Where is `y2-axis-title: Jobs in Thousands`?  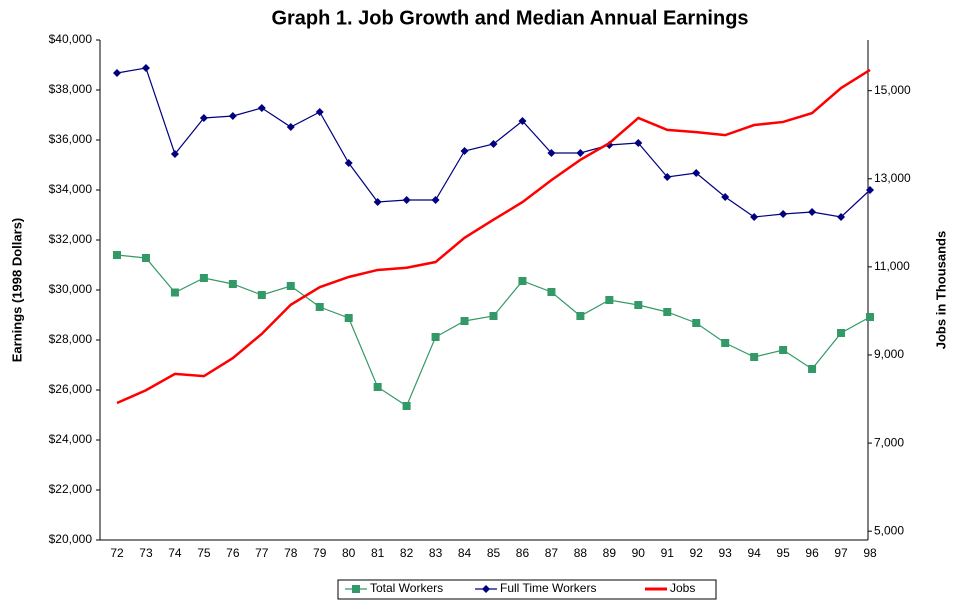 y2-axis-title: Jobs in Thousands is located at coordinates (940, 290).